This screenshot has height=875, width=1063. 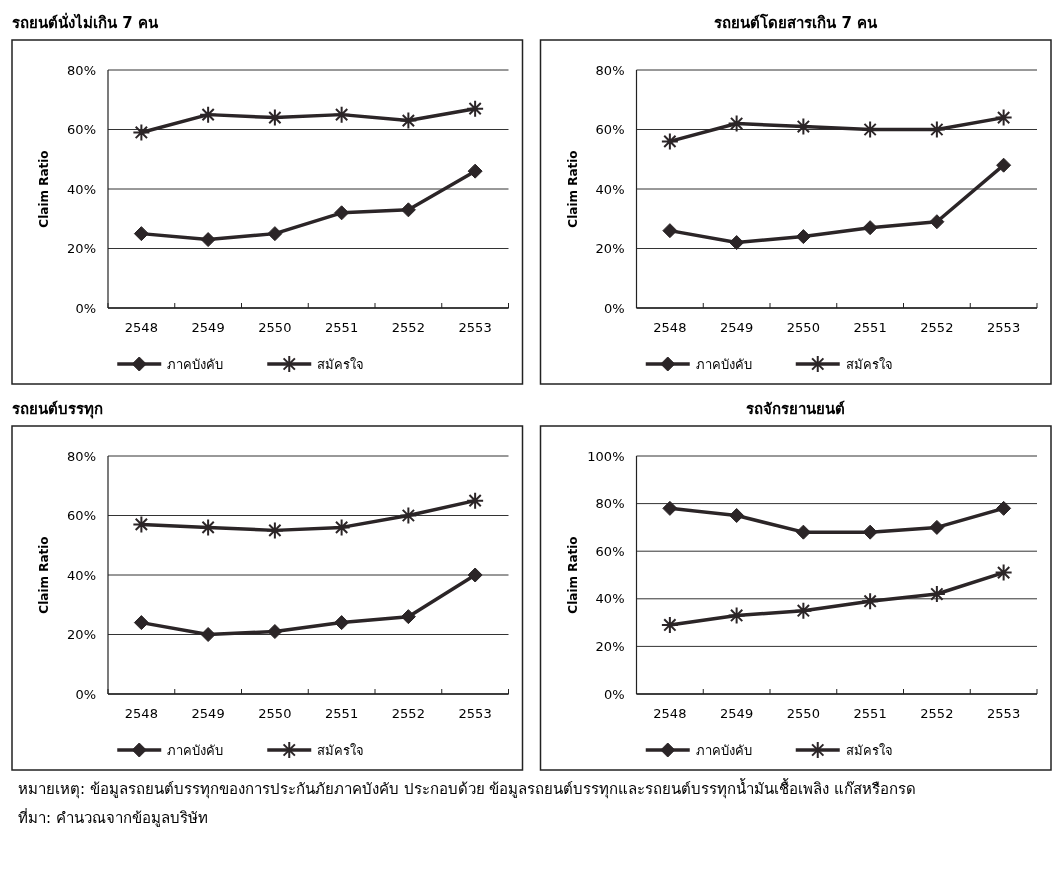 What do you see at coordinates (606, 456) in the screenshot?
I see `y-tick-label: 100%` at bounding box center [606, 456].